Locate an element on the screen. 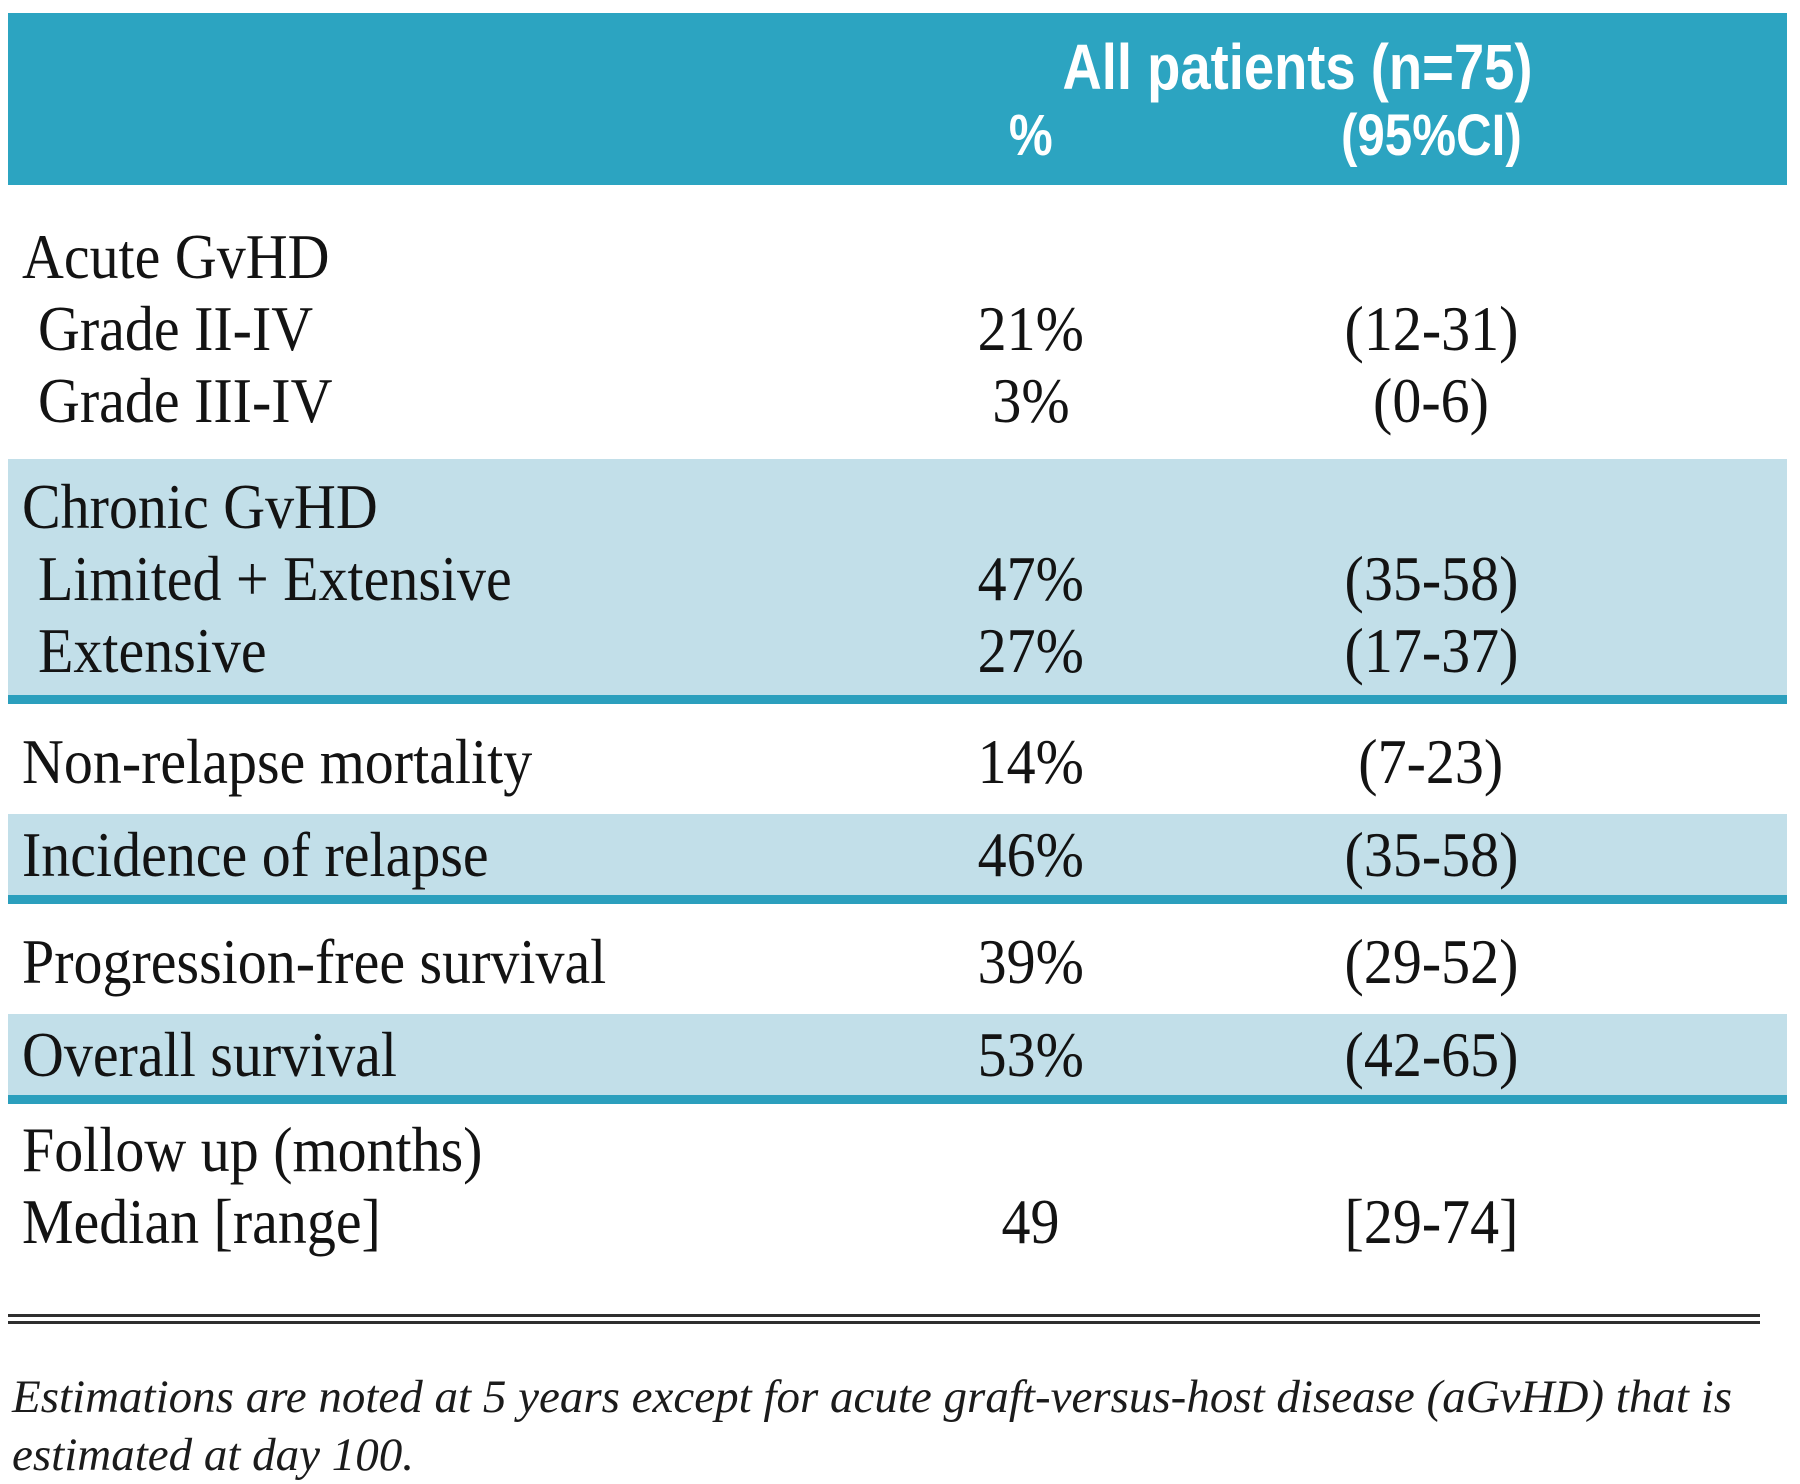 Image resolution: width=1800 pixels, height=1484 pixels. table-row: Overall survival 53% (42-65) is located at coordinates (897, 1059).